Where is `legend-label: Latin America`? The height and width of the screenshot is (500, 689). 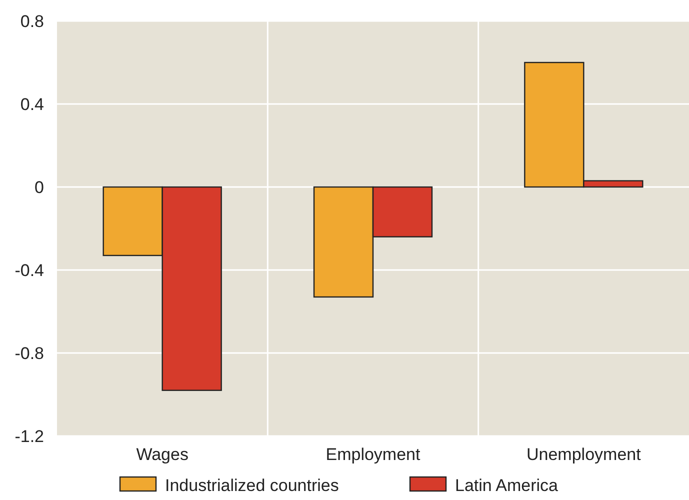 legend-label: Latin America is located at coordinates (507, 485).